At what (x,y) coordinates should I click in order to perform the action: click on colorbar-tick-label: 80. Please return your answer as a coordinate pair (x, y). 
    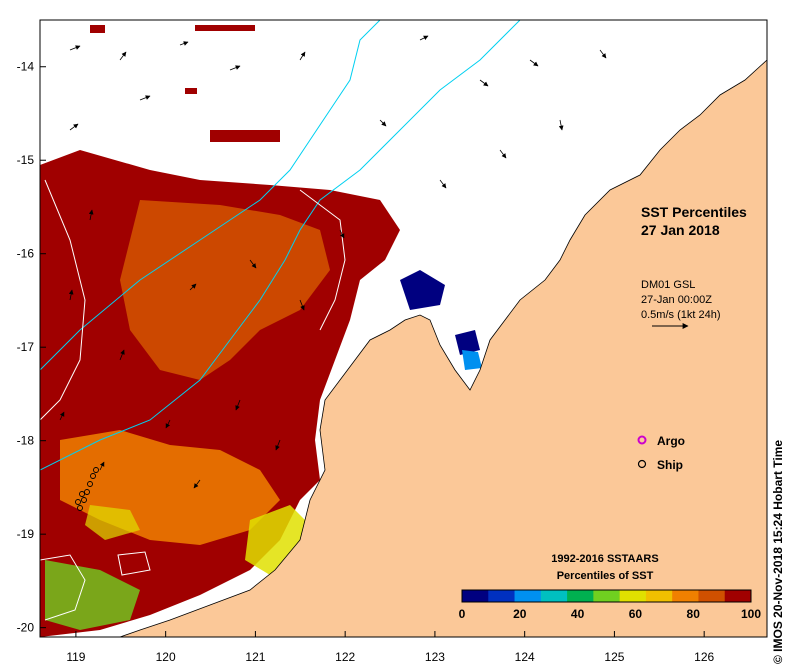
    Looking at the image, I should click on (694, 614).